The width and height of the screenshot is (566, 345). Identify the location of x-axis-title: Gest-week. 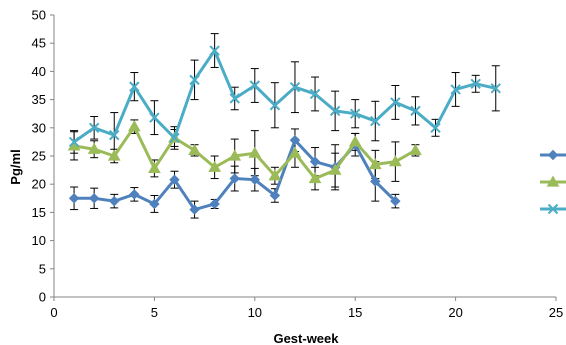
(306, 338).